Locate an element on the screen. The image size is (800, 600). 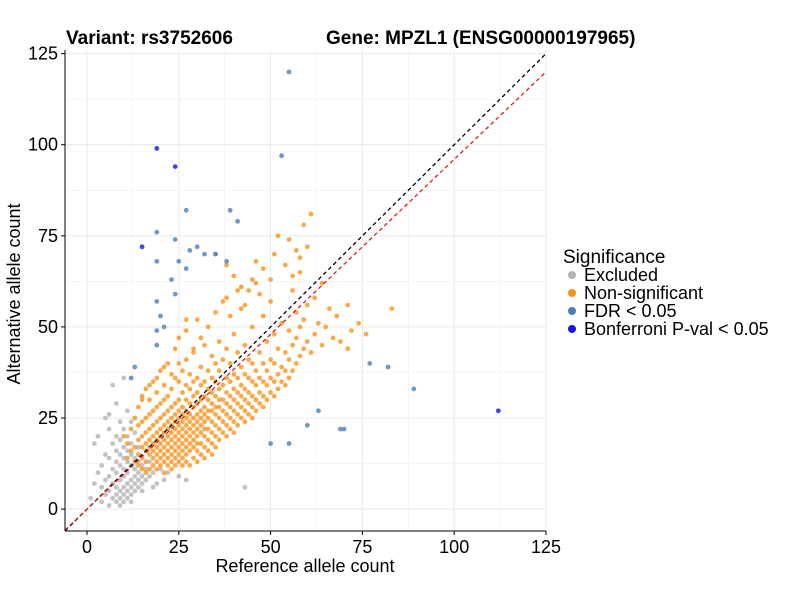
y-tick-label: 0 is located at coordinates (53, 509).